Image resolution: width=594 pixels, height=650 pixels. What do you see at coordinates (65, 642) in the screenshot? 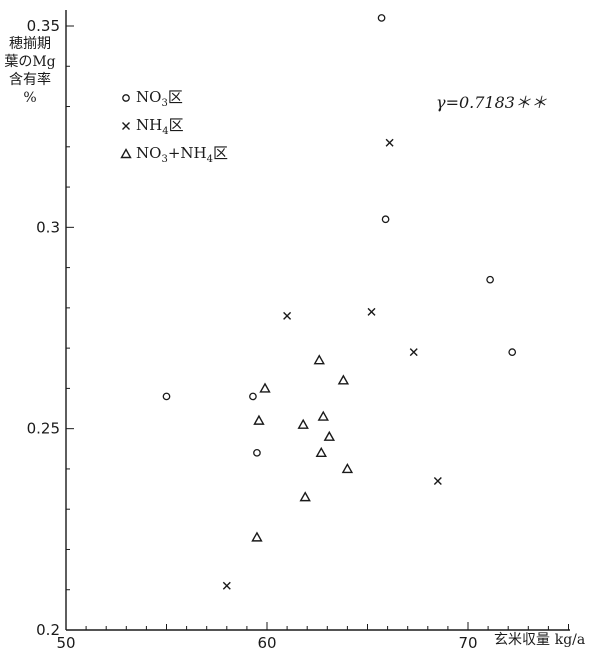
I see `x-tick-label: 50` at bounding box center [65, 642].